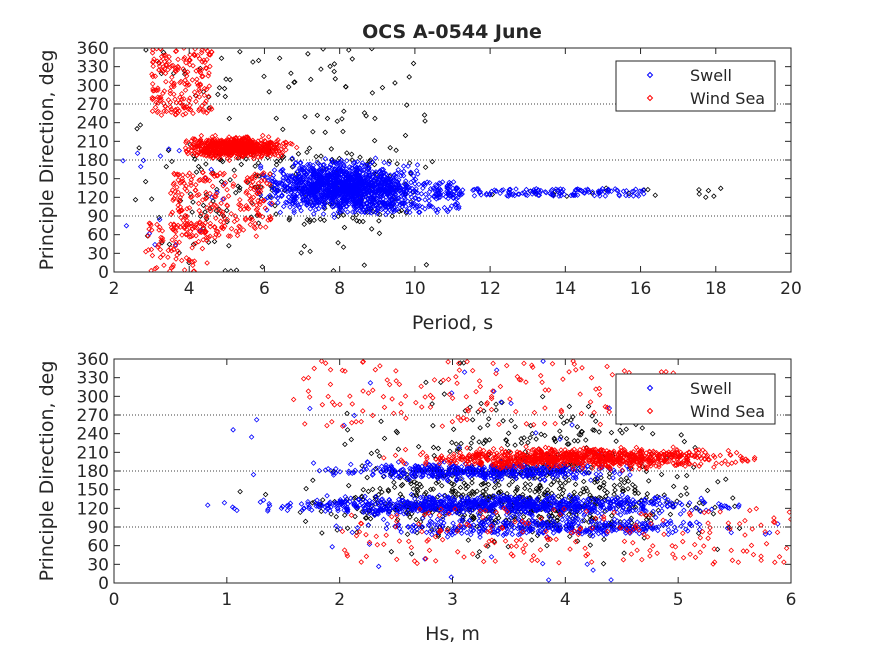  I want to click on y-tick-label: 330, so click(93, 68).